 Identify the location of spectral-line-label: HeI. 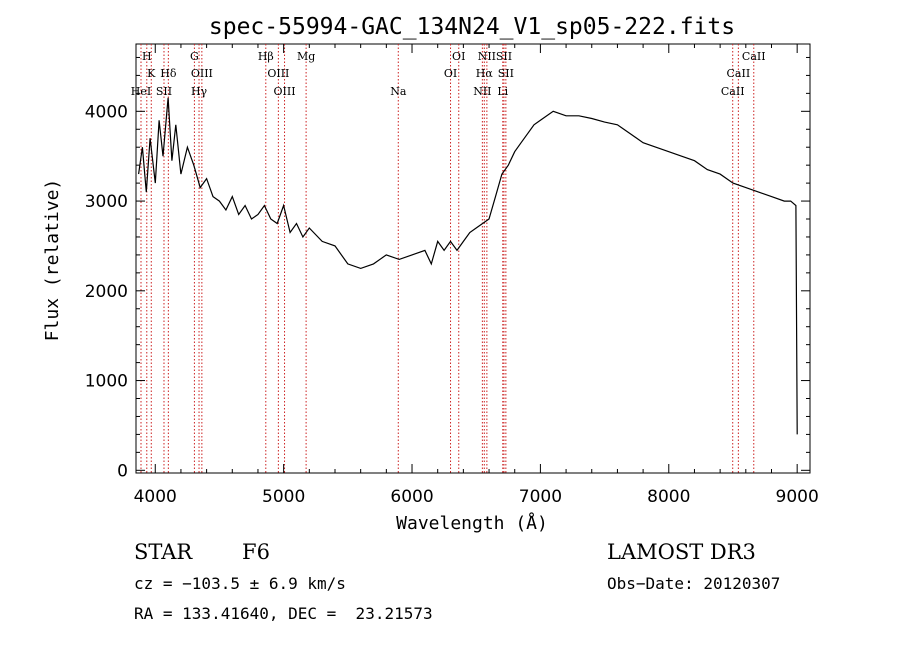
(141, 91).